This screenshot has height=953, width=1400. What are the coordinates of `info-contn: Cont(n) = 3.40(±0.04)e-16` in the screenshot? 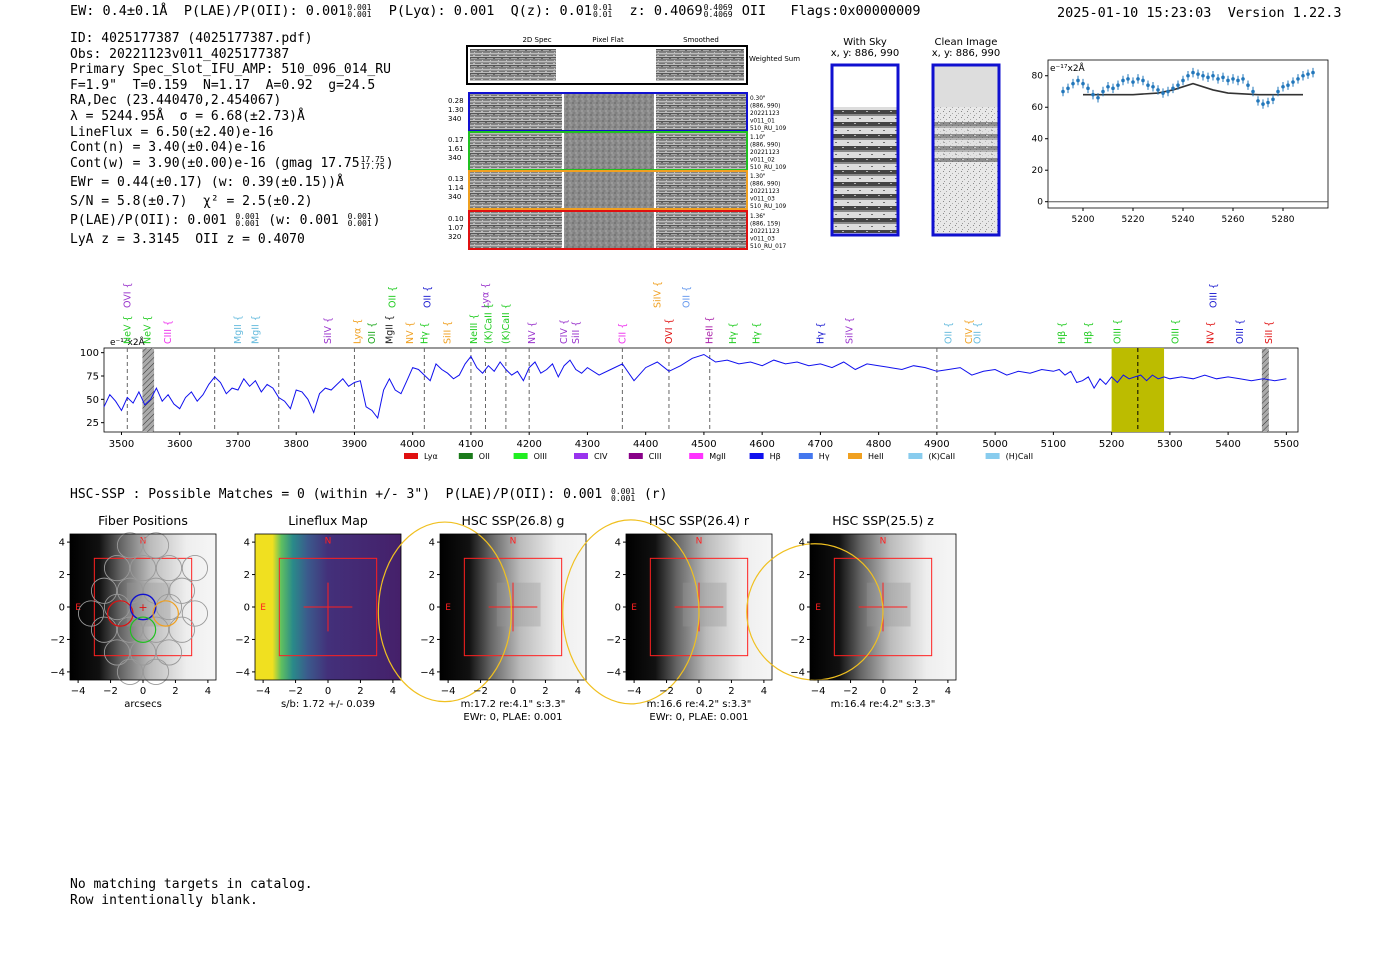 It's located at (168, 148).